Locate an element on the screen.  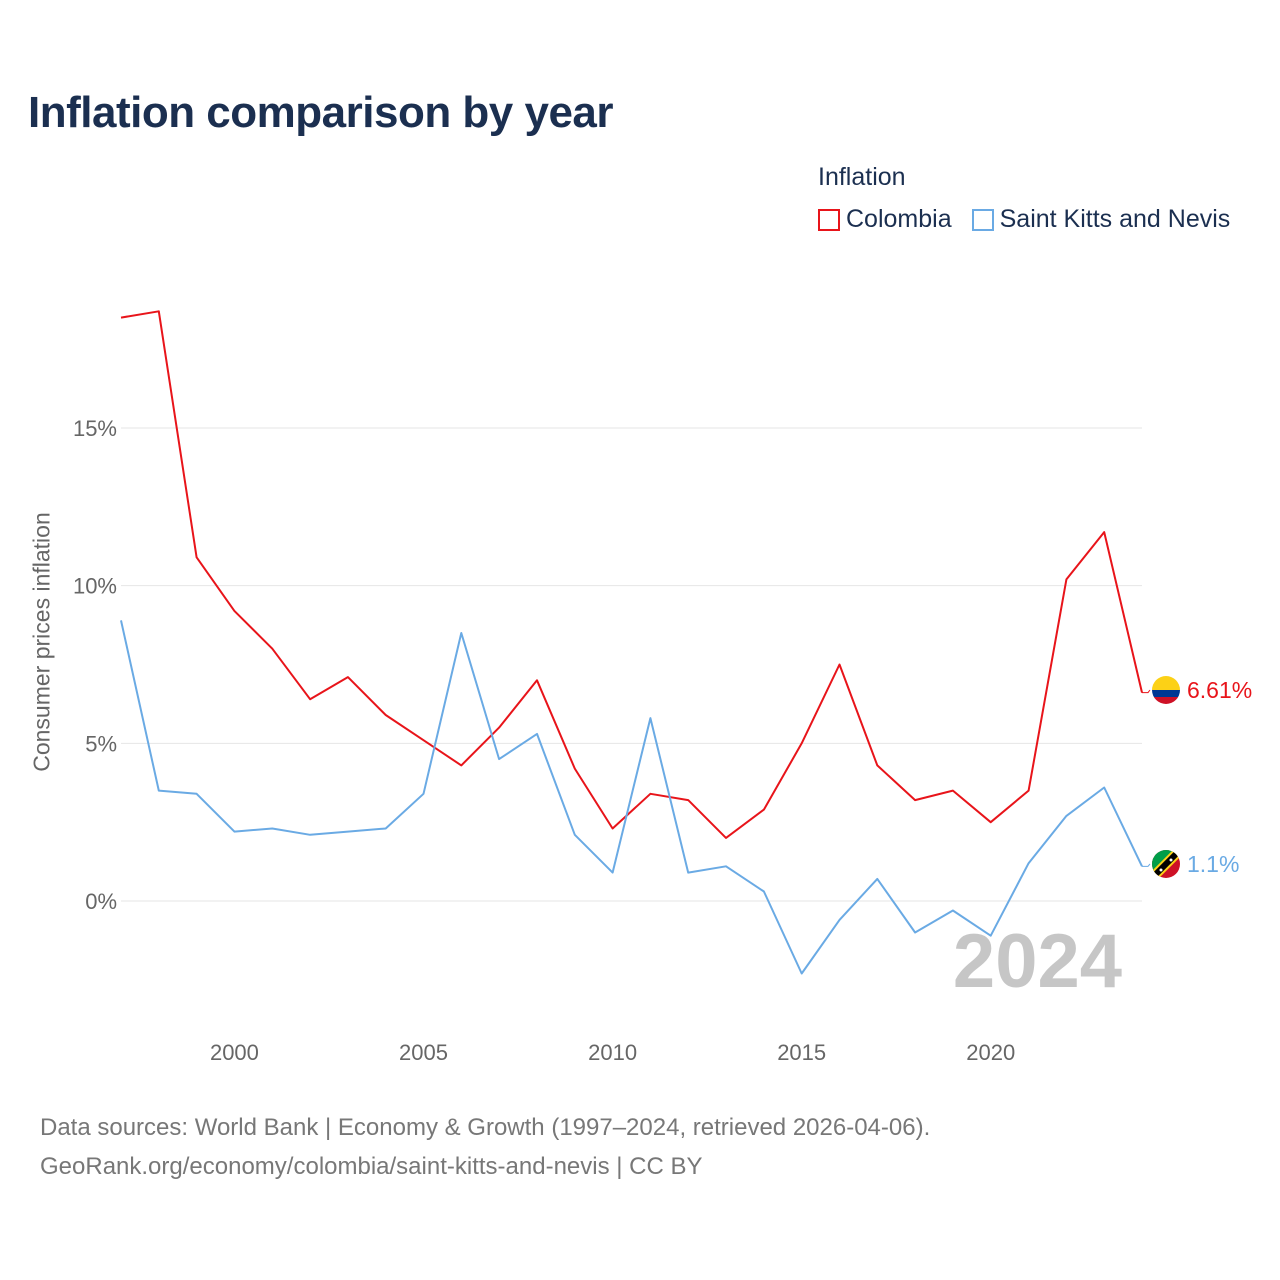
x-tick-label: 2000 is located at coordinates (234, 1052).